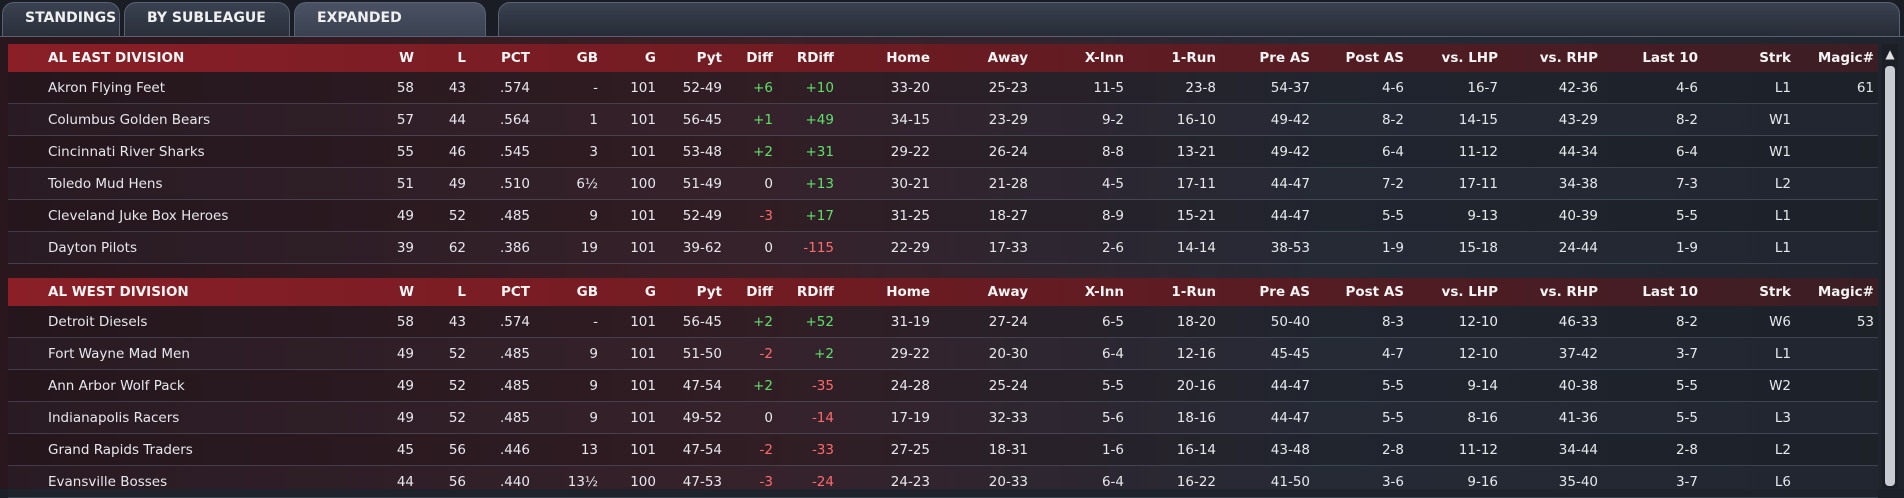  What do you see at coordinates (910, 385) in the screenshot?
I see `stat-cell: 24-28` at bounding box center [910, 385].